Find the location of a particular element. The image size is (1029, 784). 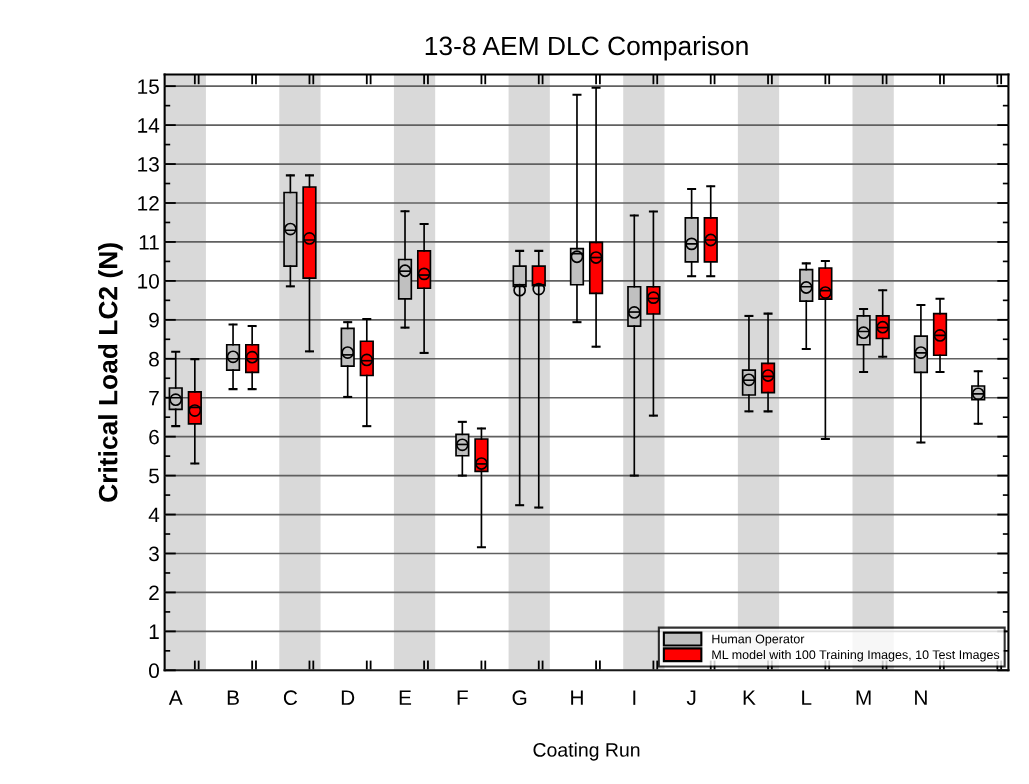

x-axis-title: Coating Run is located at coordinates (586, 751).